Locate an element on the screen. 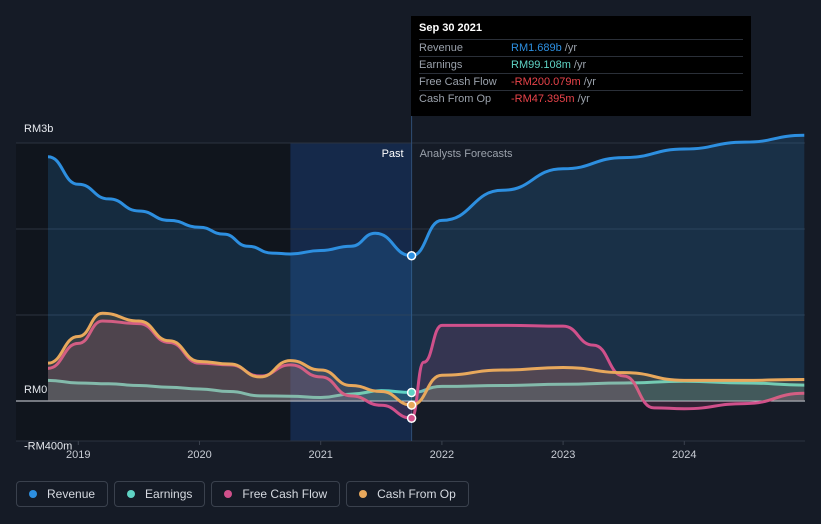 Image resolution: width=821 pixels, height=524 pixels. tooltip-label: Free Cash Flow is located at coordinates (458, 82).